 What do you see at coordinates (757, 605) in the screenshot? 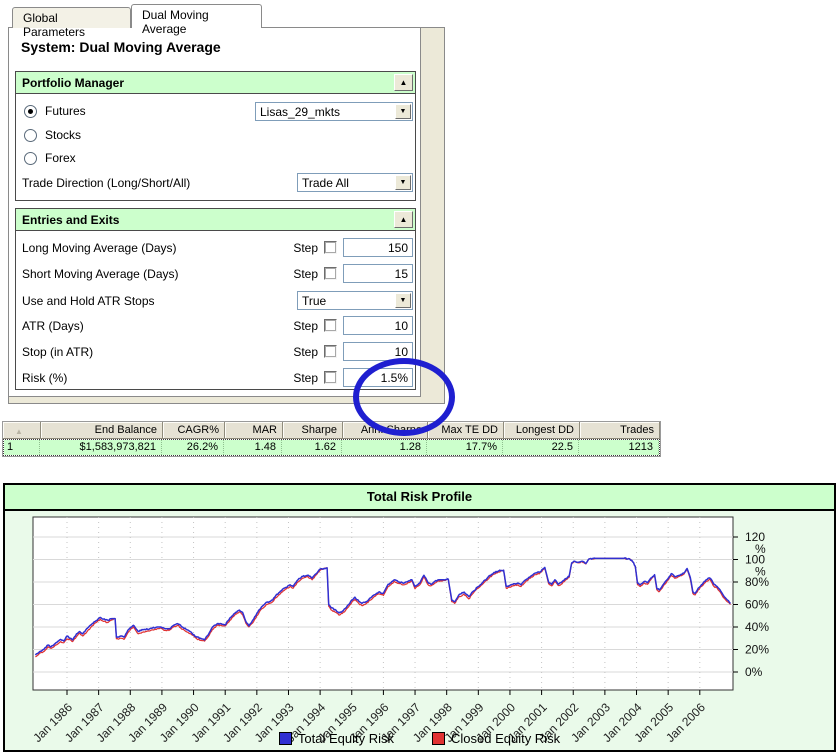
I see `svg-text: 60%` at bounding box center [757, 605].